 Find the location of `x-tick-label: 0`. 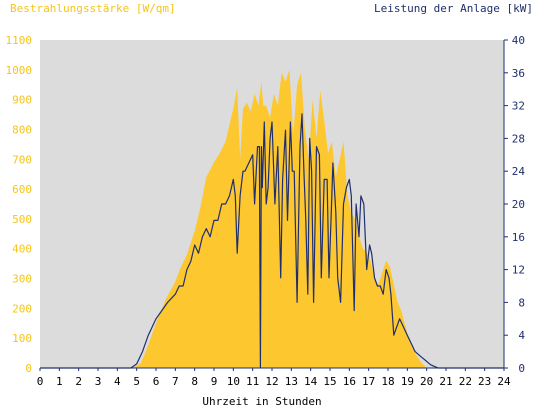

x-tick-label: 0 is located at coordinates (40, 381).